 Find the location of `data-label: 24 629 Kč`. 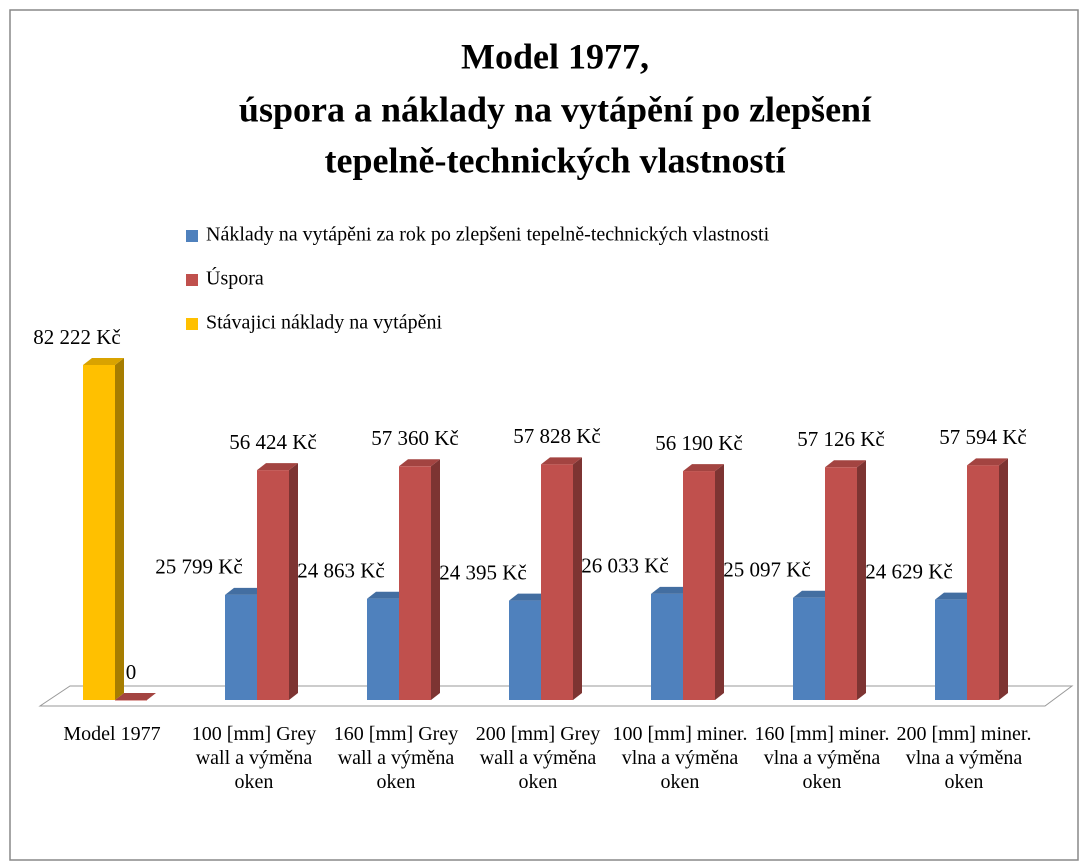

data-label: 24 629 Kč is located at coordinates (909, 571).